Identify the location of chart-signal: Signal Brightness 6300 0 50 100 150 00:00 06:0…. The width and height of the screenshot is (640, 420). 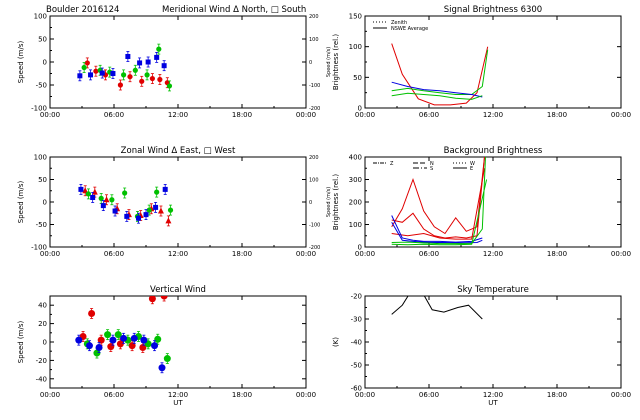
(481, 62).